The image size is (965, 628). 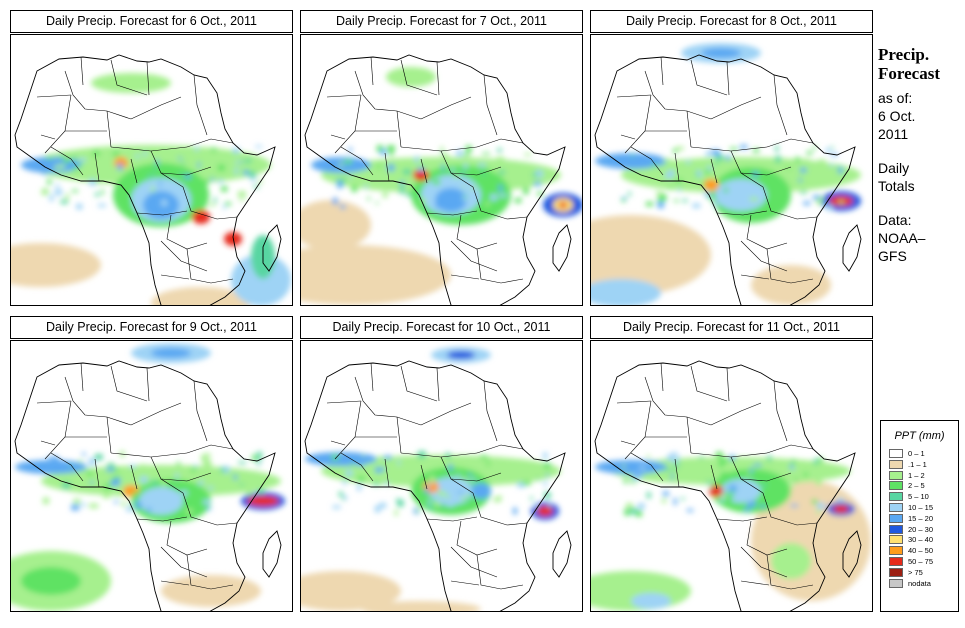 I want to click on panel-title: Daily Precip. Forecast for 6 Oct., 2011, so click(x=151, y=21).